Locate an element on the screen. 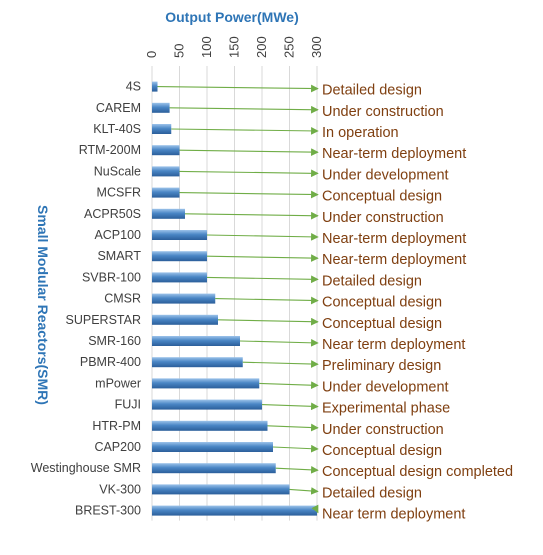 The width and height of the screenshot is (543, 555). category-label: Westinghouse SMR is located at coordinates (86, 468).